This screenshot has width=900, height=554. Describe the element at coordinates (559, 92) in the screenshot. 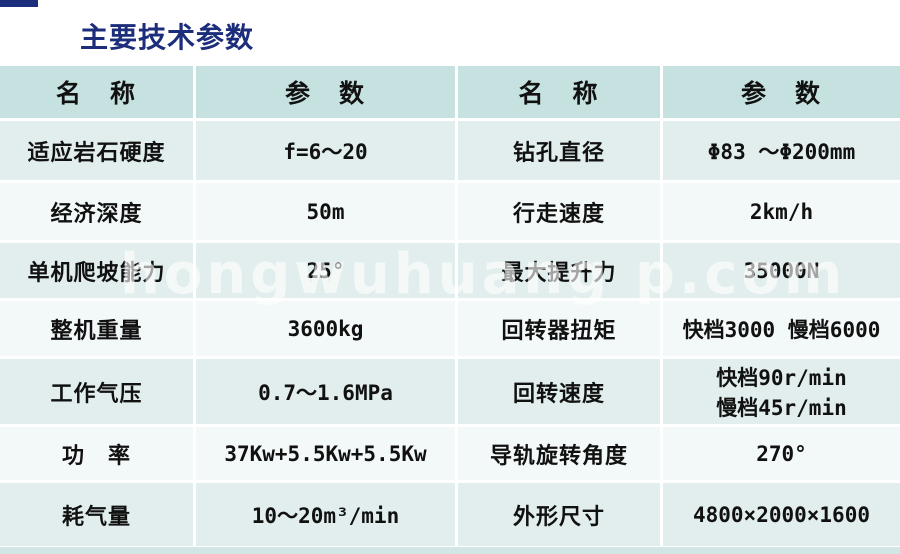

I see `column-header-name-right: 名 称` at that location.